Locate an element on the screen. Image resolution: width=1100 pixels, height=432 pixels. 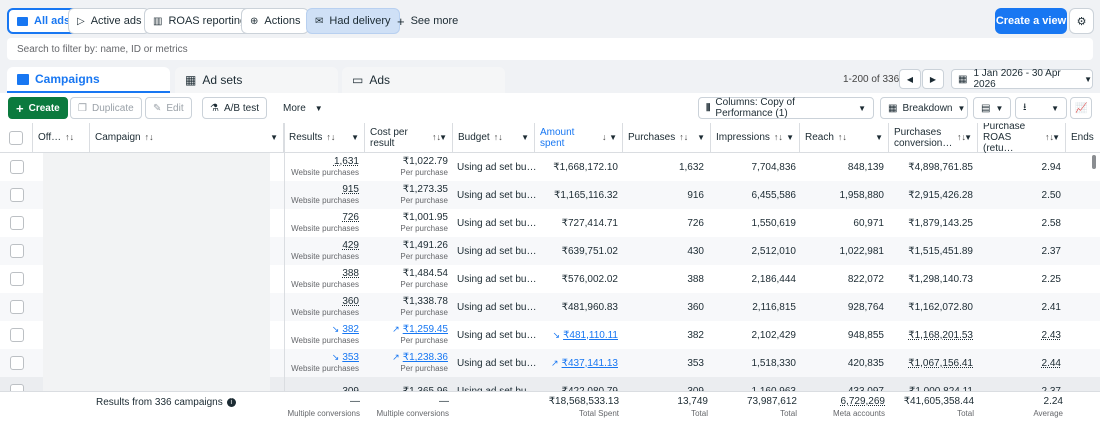
vertical-scrollbar is located at coordinates (1094, 162).